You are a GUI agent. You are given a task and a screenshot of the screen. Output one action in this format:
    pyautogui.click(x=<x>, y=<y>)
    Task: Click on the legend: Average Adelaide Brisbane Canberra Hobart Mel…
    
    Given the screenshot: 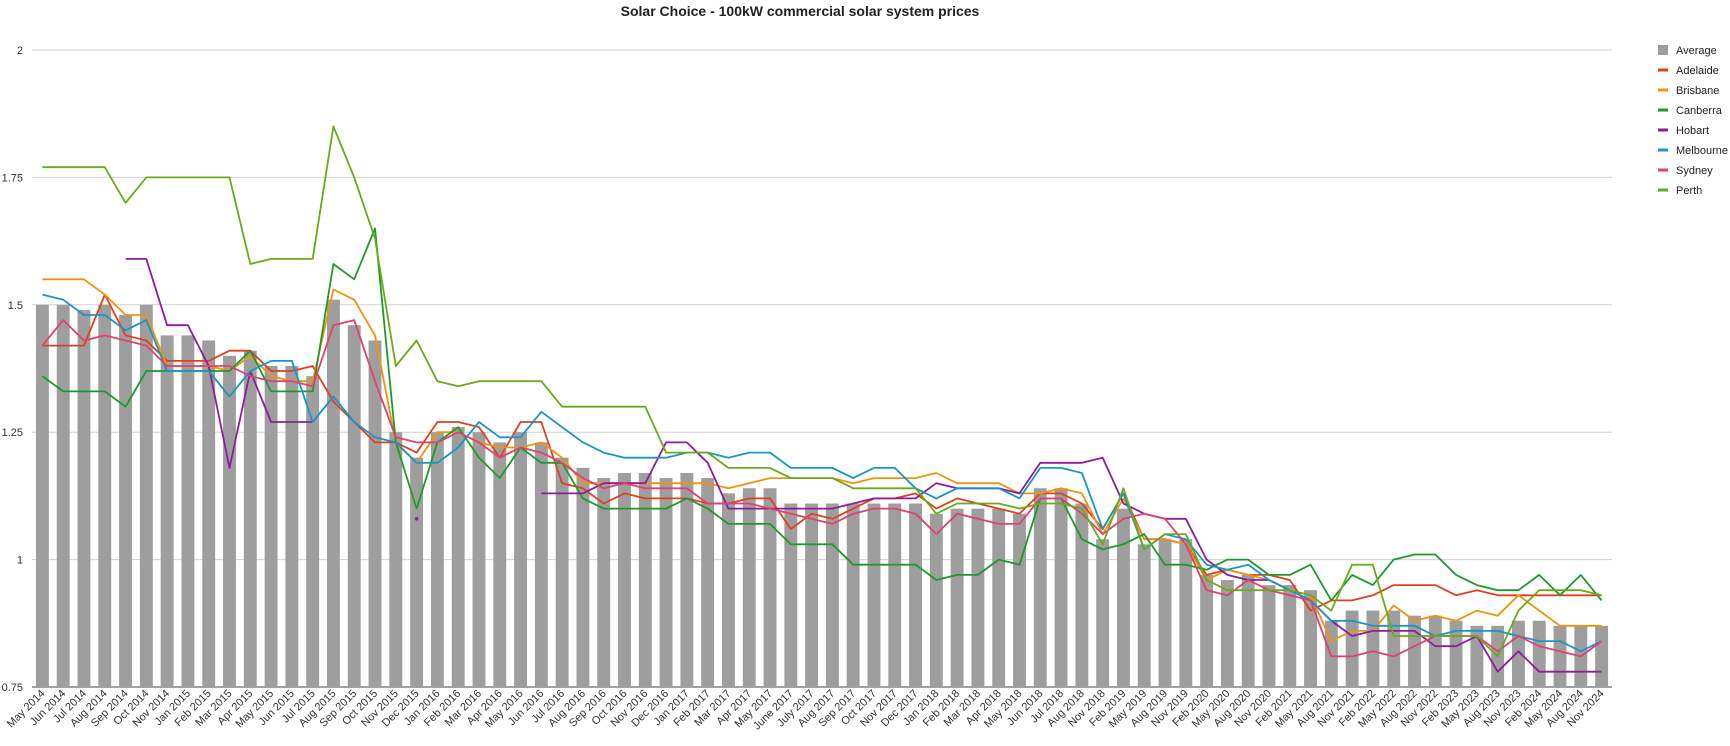 What is the action you would take?
    pyautogui.click(x=1693, y=121)
    